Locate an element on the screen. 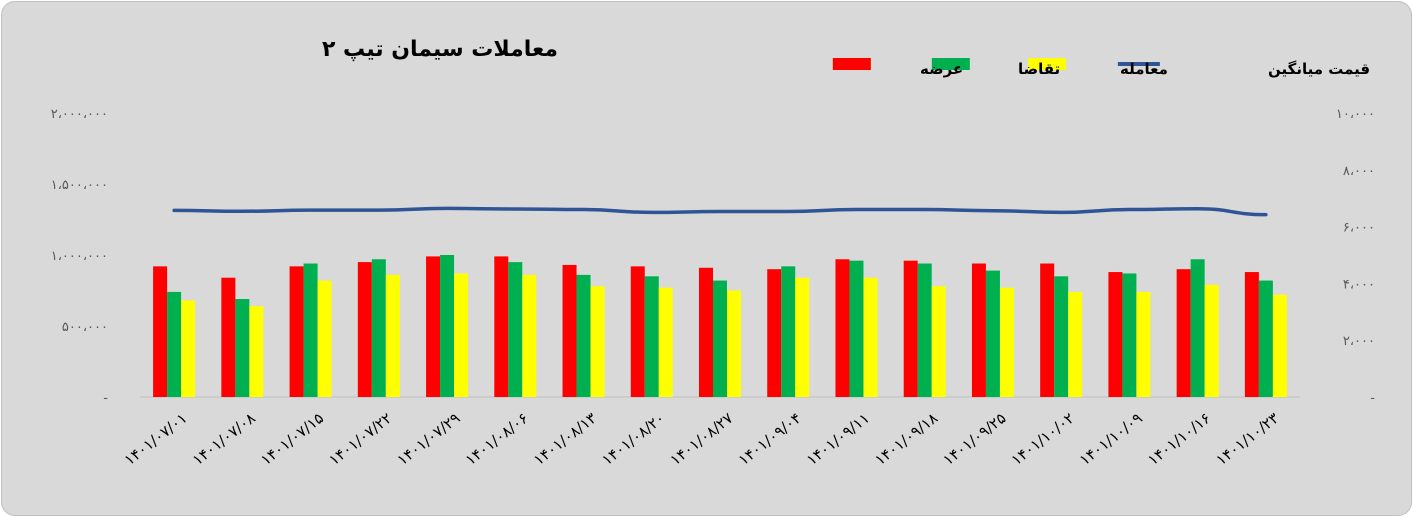 This screenshot has width=1413, height=517. left-axis: - ۵۰۰،۰۰۰ ۱،۰۰۰،۰۰۰ ۱،۵۰۰،۰۰۰ ۲،۰۰۰،۰۰۰ is located at coordinates (80, 256).